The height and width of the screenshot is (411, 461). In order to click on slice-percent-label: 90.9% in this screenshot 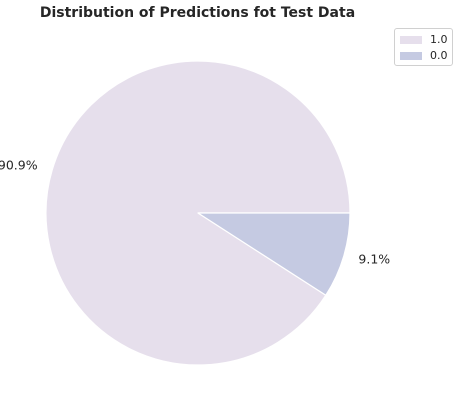, I will do `click(19, 164)`.